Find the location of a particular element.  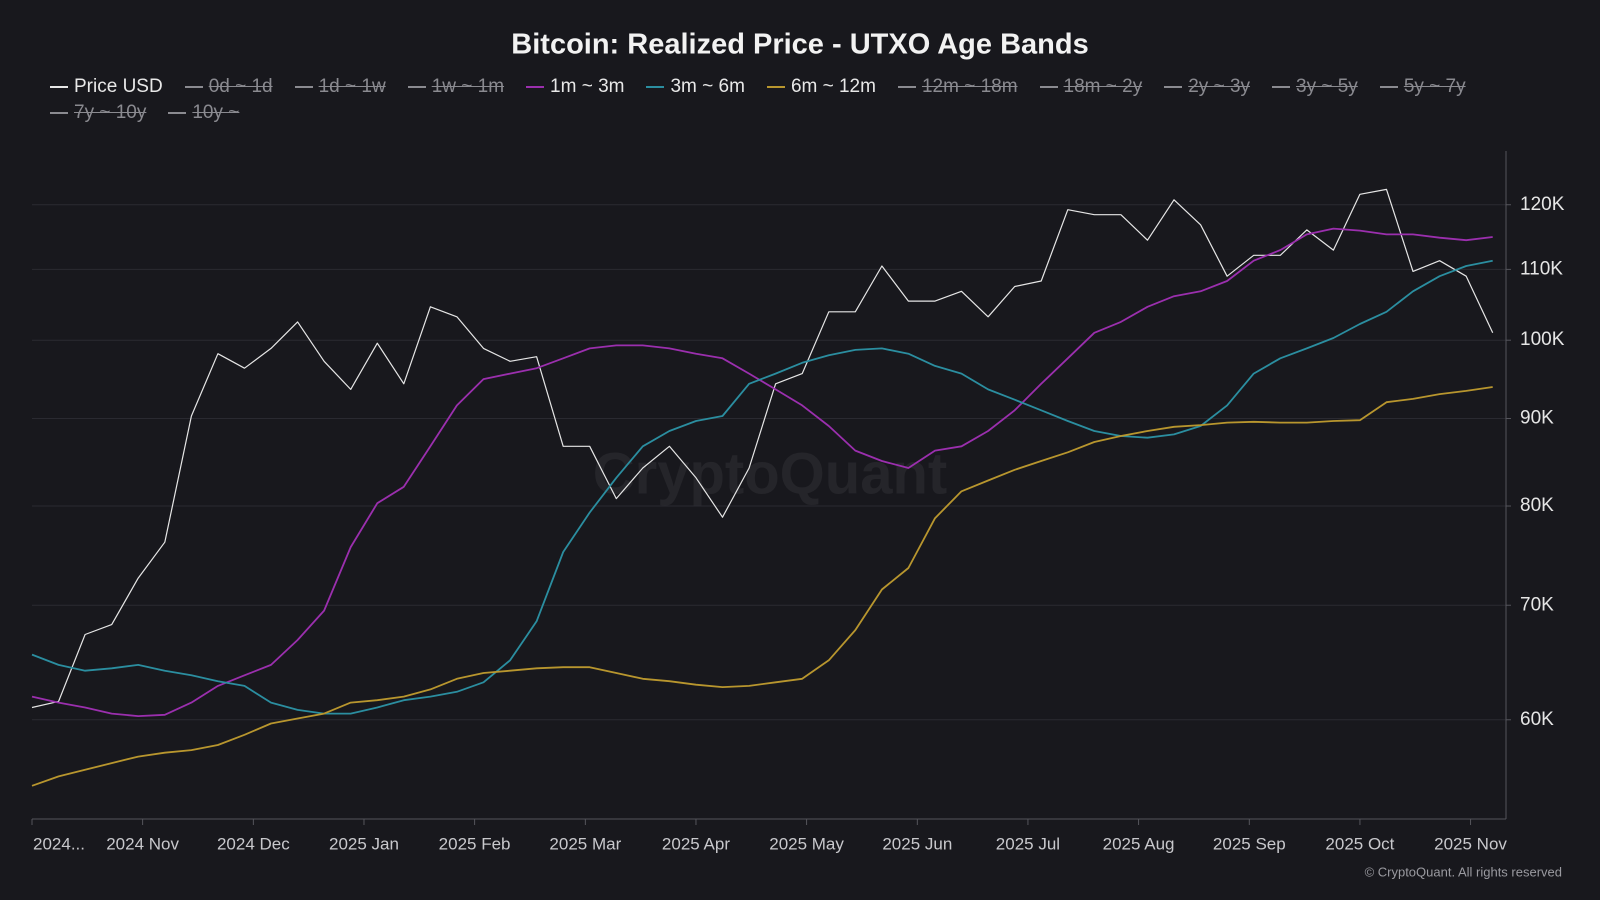

legend-label: 6m ~ 12m is located at coordinates (833, 86).